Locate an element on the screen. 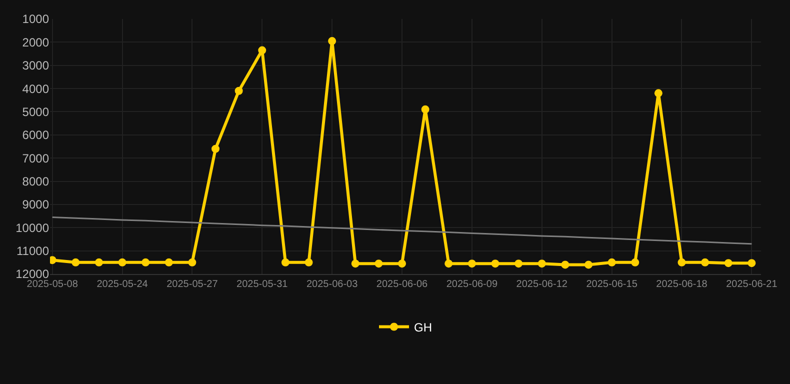 This screenshot has width=790, height=384. x-tick-label: 2025-06-21 is located at coordinates (752, 284).